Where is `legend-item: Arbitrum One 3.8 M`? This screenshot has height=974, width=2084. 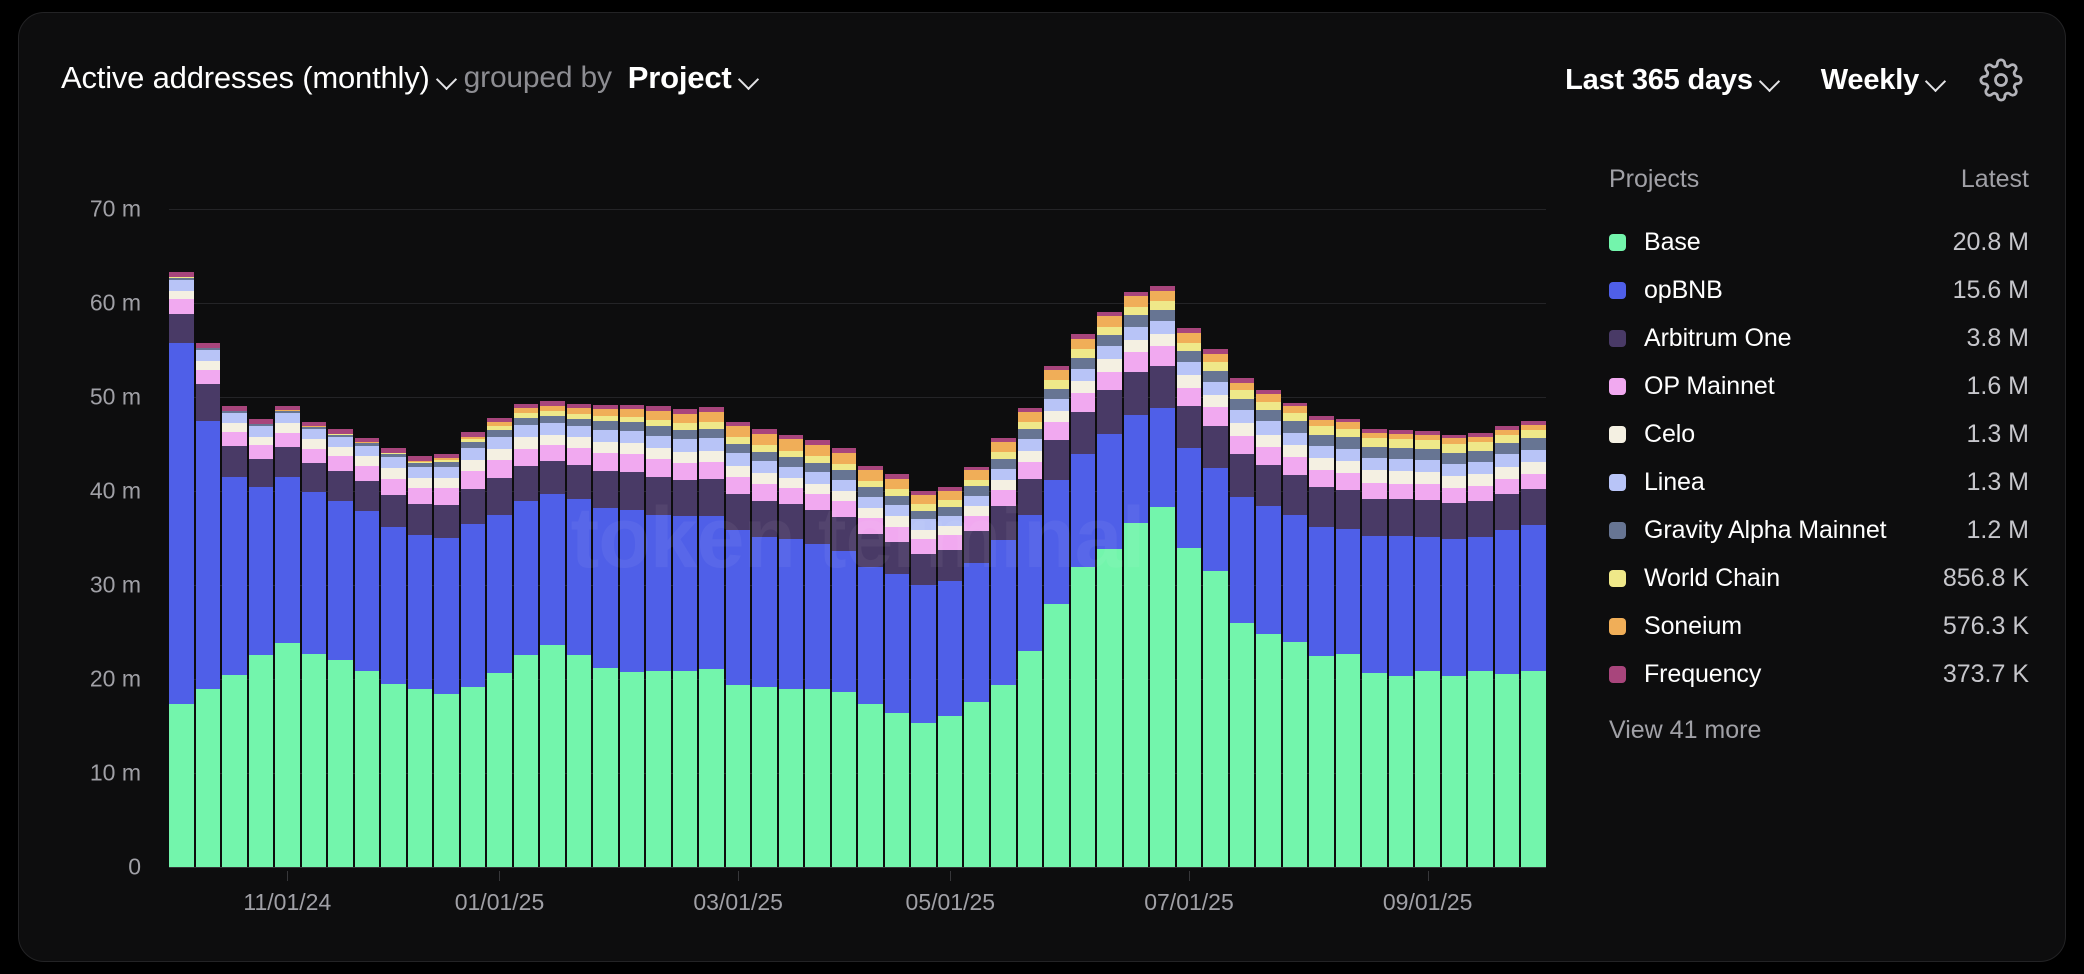
legend-item: Arbitrum One 3.8 M is located at coordinates (1819, 338).